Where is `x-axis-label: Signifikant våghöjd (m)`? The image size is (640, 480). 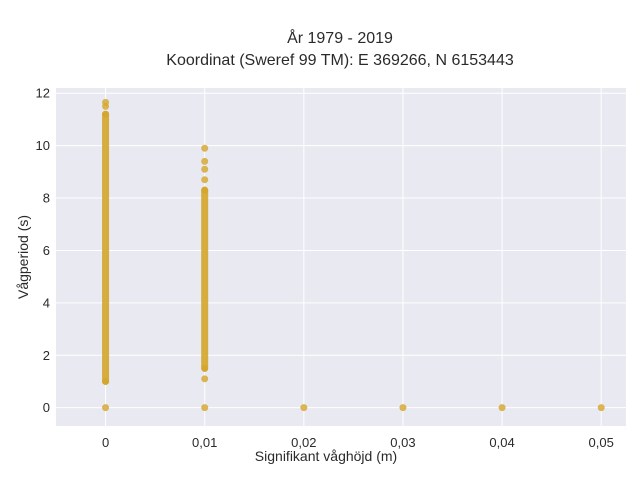 x-axis-label: Signifikant våghöjd (m) is located at coordinates (326, 456).